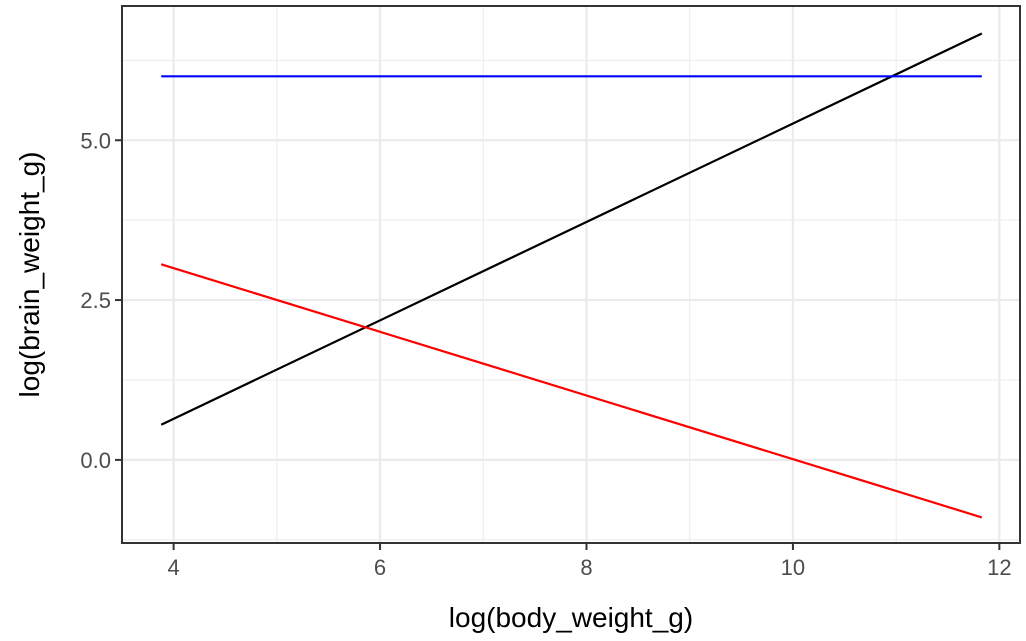 Image resolution: width=1026 pixels, height=641 pixels. I want to click on x-tick-label: 12, so click(999, 567).